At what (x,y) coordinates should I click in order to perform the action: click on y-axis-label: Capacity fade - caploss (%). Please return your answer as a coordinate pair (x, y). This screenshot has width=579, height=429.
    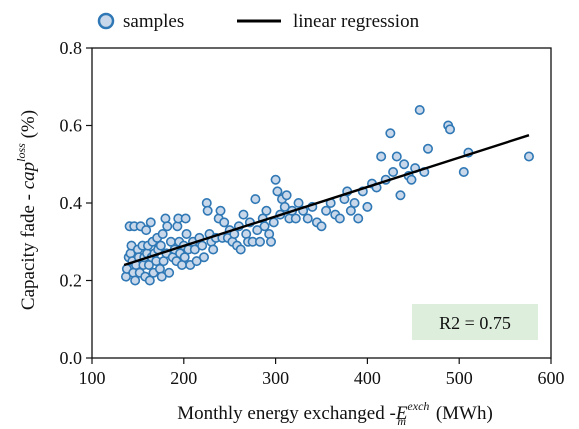
    Looking at the image, I should click on (26, 210).